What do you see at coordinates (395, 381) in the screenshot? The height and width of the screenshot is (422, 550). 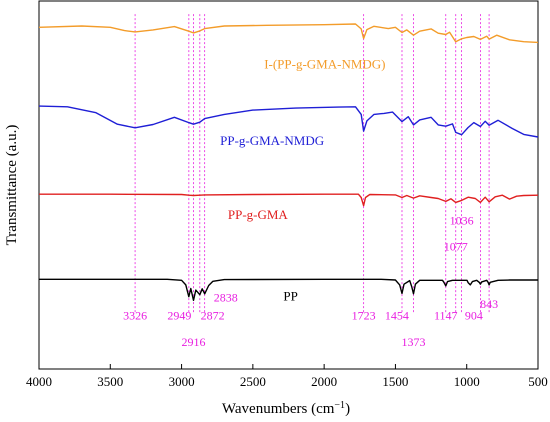 I see `x-tick-label: 1500` at bounding box center [395, 381].